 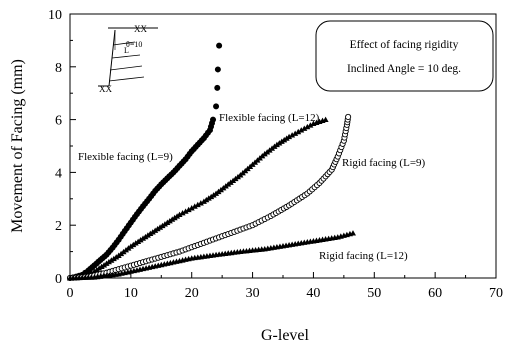 I want to click on y-axis-title: Movement of Facing (mm), so click(x=17, y=146).